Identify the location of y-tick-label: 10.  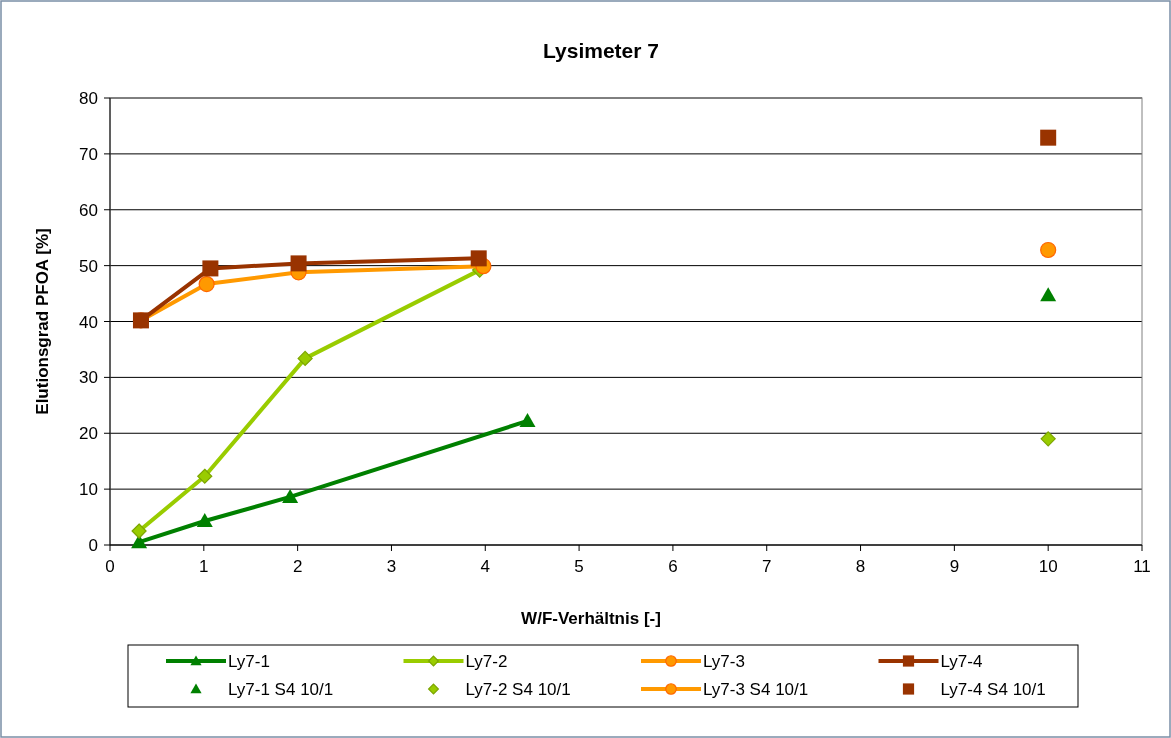
(88, 490).